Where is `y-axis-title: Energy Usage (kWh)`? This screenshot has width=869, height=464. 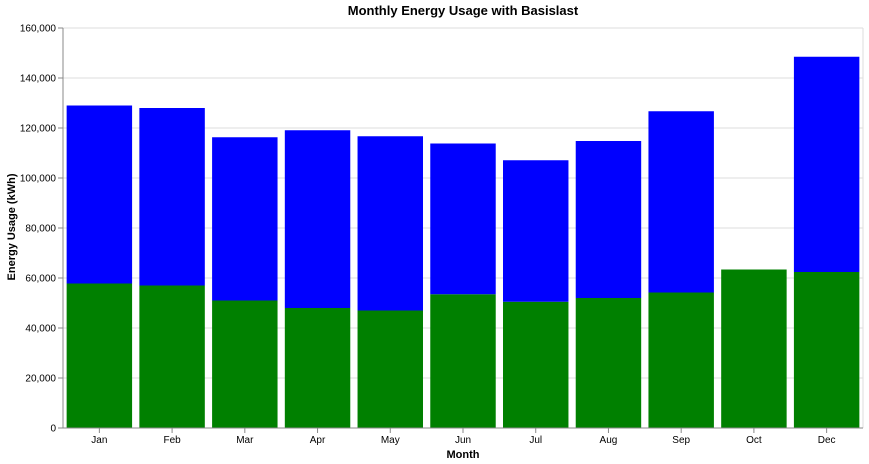
y-axis-title: Energy Usage (kWh) is located at coordinates (12, 226).